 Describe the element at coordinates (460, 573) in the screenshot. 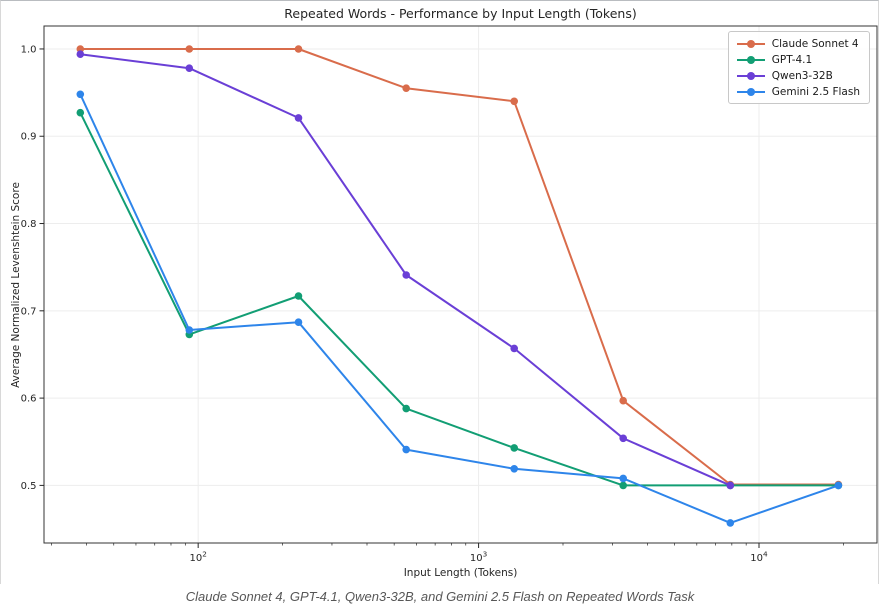

I see `x-axis-label: Input Length (Tokens)` at that location.